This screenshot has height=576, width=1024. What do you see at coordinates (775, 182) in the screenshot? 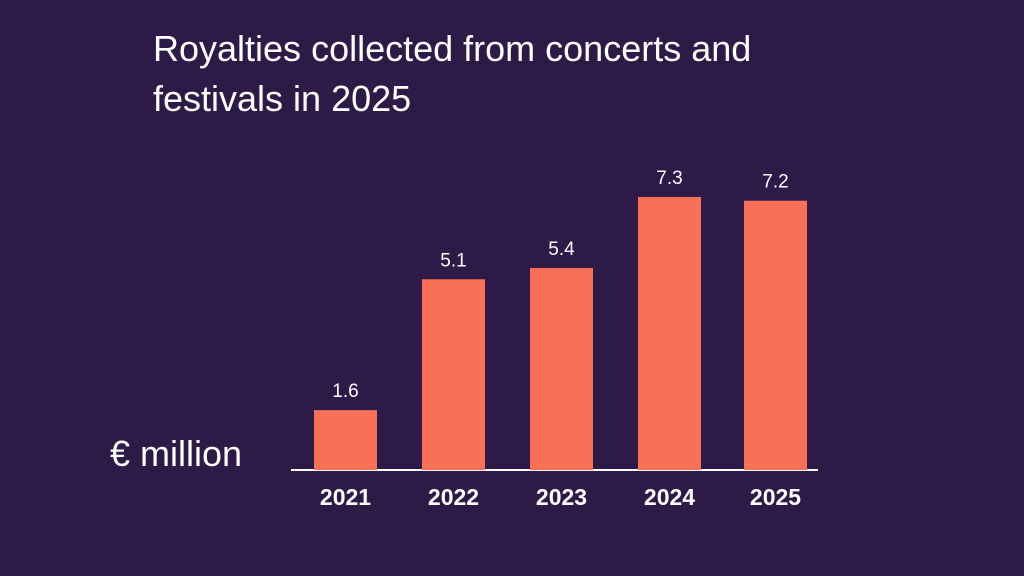
I see `value-label: 7.2` at bounding box center [775, 182].